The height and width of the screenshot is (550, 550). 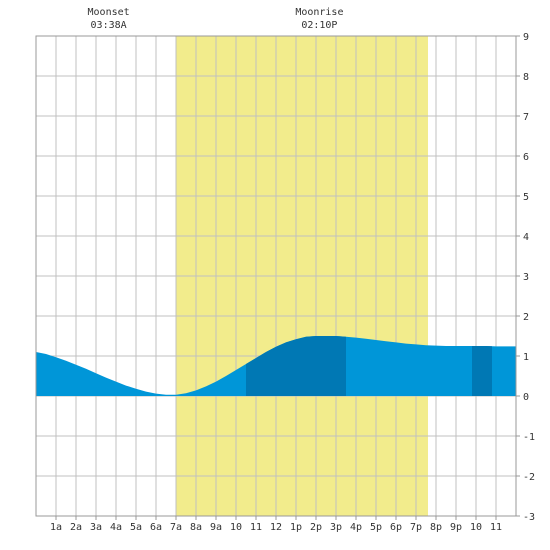 I want to click on x-tick-label: 7a, so click(x=176, y=527).